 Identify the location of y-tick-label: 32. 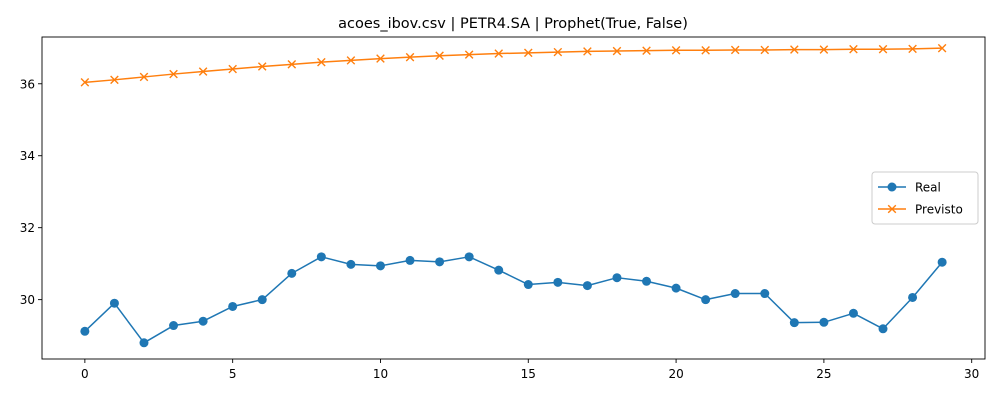
(27, 228).